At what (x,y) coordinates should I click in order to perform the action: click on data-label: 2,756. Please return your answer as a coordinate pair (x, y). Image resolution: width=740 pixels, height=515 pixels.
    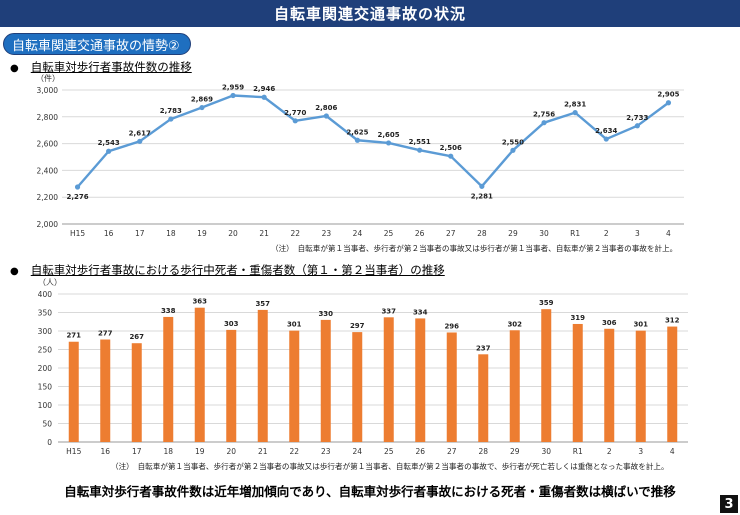
    Looking at the image, I should click on (544, 115).